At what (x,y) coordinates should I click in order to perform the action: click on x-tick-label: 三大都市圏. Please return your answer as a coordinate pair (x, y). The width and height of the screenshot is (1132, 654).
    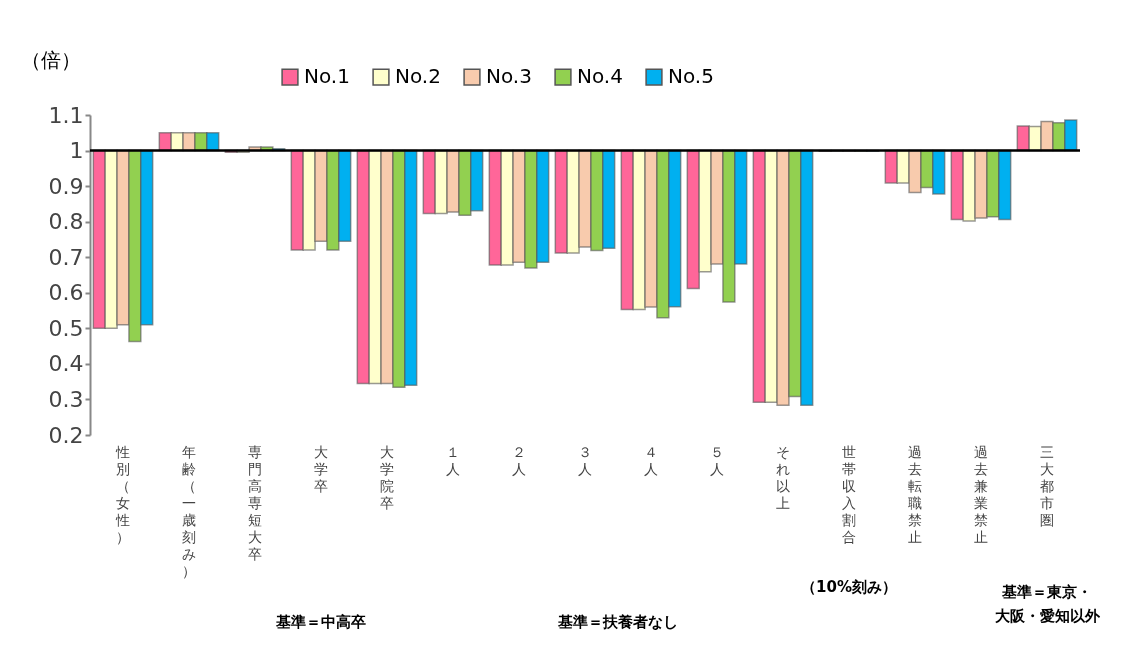
    Looking at the image, I should click on (1047, 485).